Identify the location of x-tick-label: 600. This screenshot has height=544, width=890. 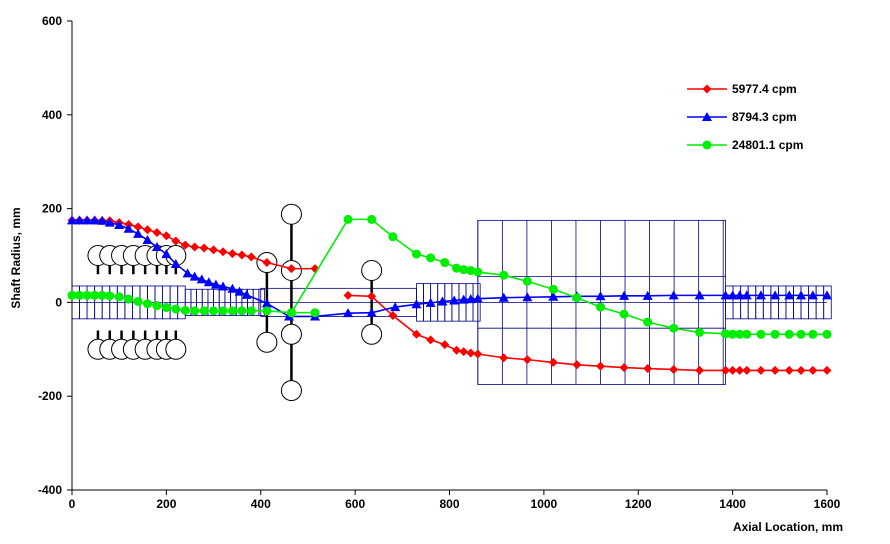
(355, 504).